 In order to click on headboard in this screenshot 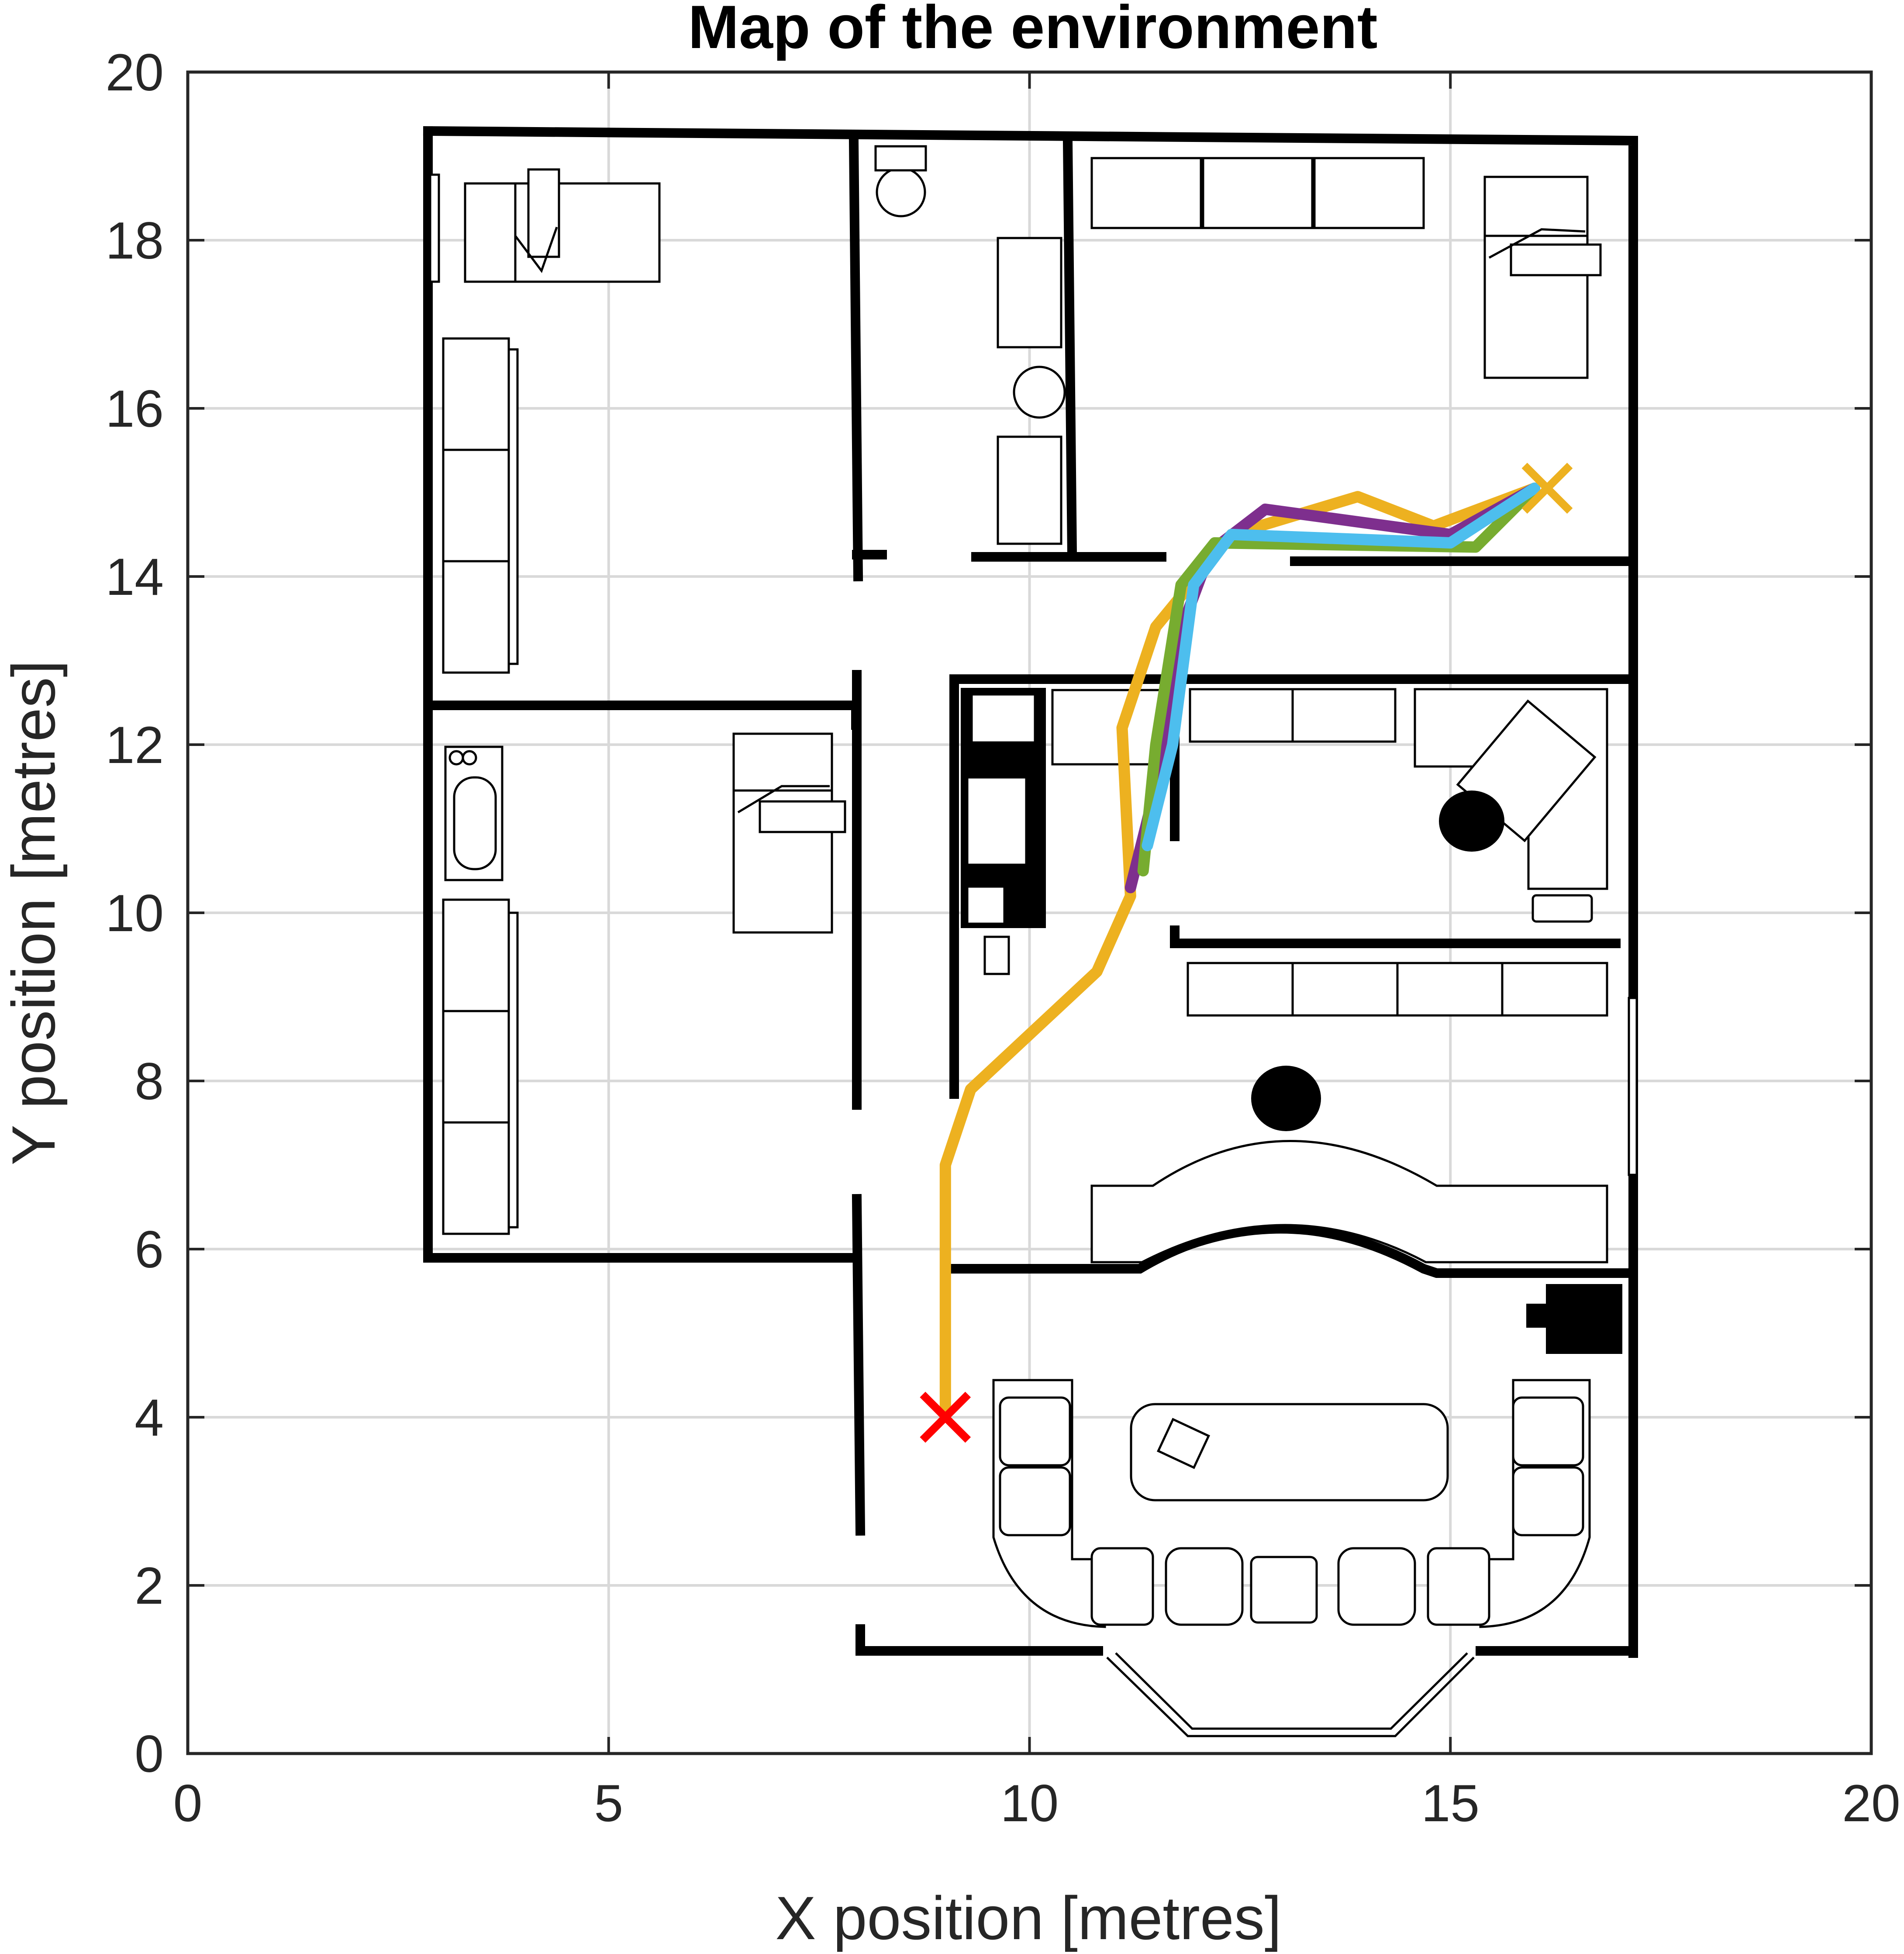, I will do `click(434, 228)`.